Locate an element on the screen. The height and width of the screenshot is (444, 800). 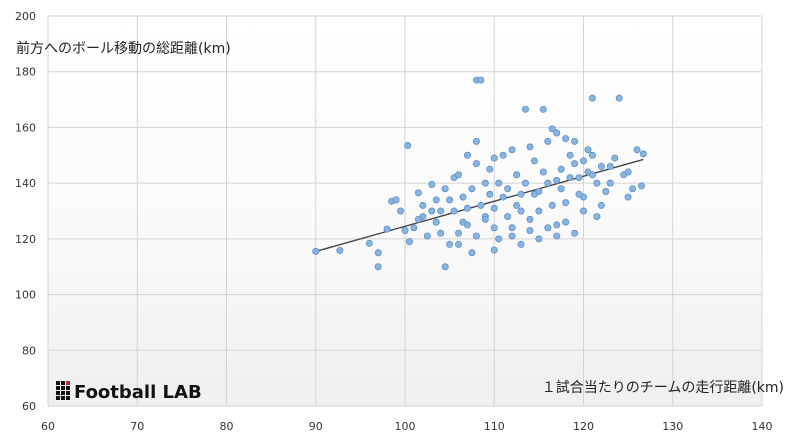
logo: Football LAB is located at coordinates (129, 392).